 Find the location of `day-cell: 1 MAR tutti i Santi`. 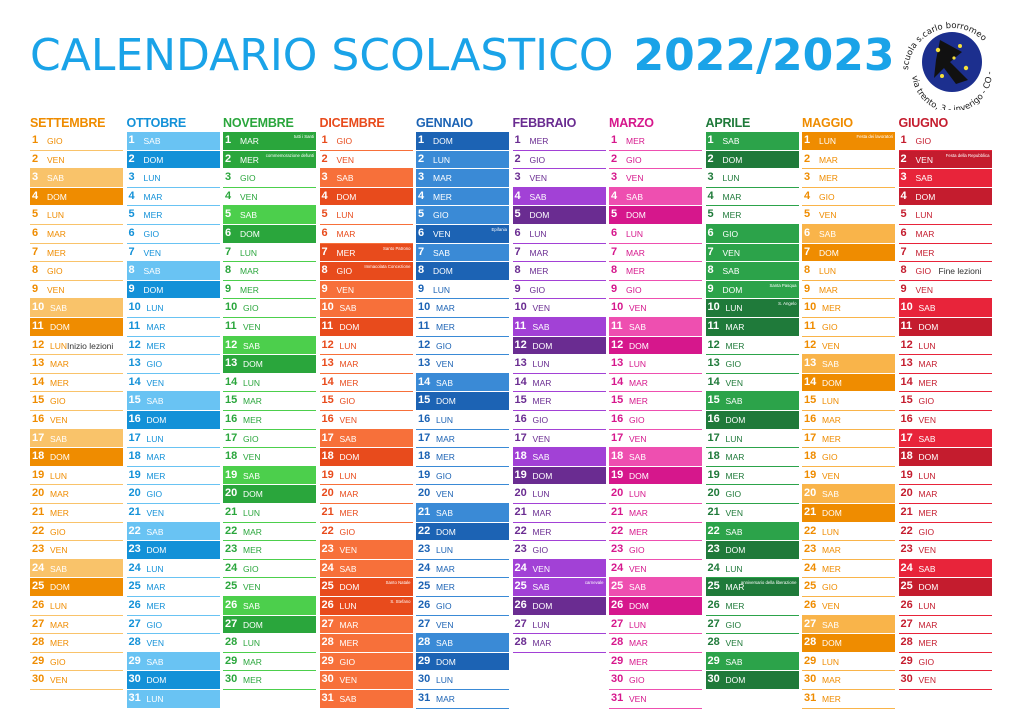

day-cell: 1 MAR tutti i Santi is located at coordinates (269, 141).